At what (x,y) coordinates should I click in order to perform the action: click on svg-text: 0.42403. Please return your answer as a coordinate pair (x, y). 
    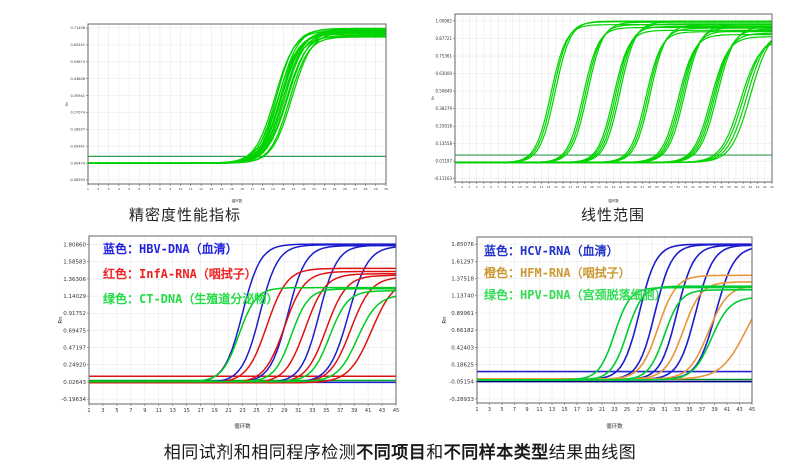
    Looking at the image, I should click on (462, 348).